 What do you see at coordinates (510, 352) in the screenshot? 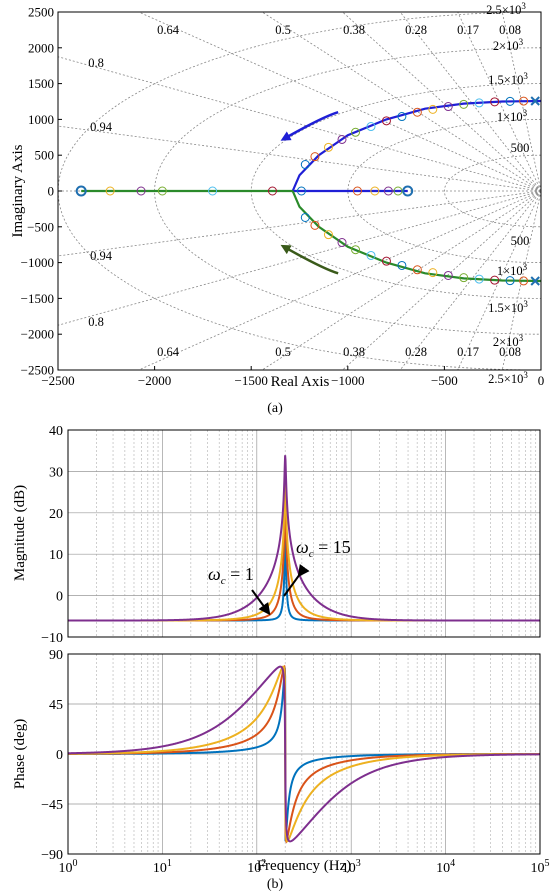
I see `damping-label: 0.08` at bounding box center [510, 352].